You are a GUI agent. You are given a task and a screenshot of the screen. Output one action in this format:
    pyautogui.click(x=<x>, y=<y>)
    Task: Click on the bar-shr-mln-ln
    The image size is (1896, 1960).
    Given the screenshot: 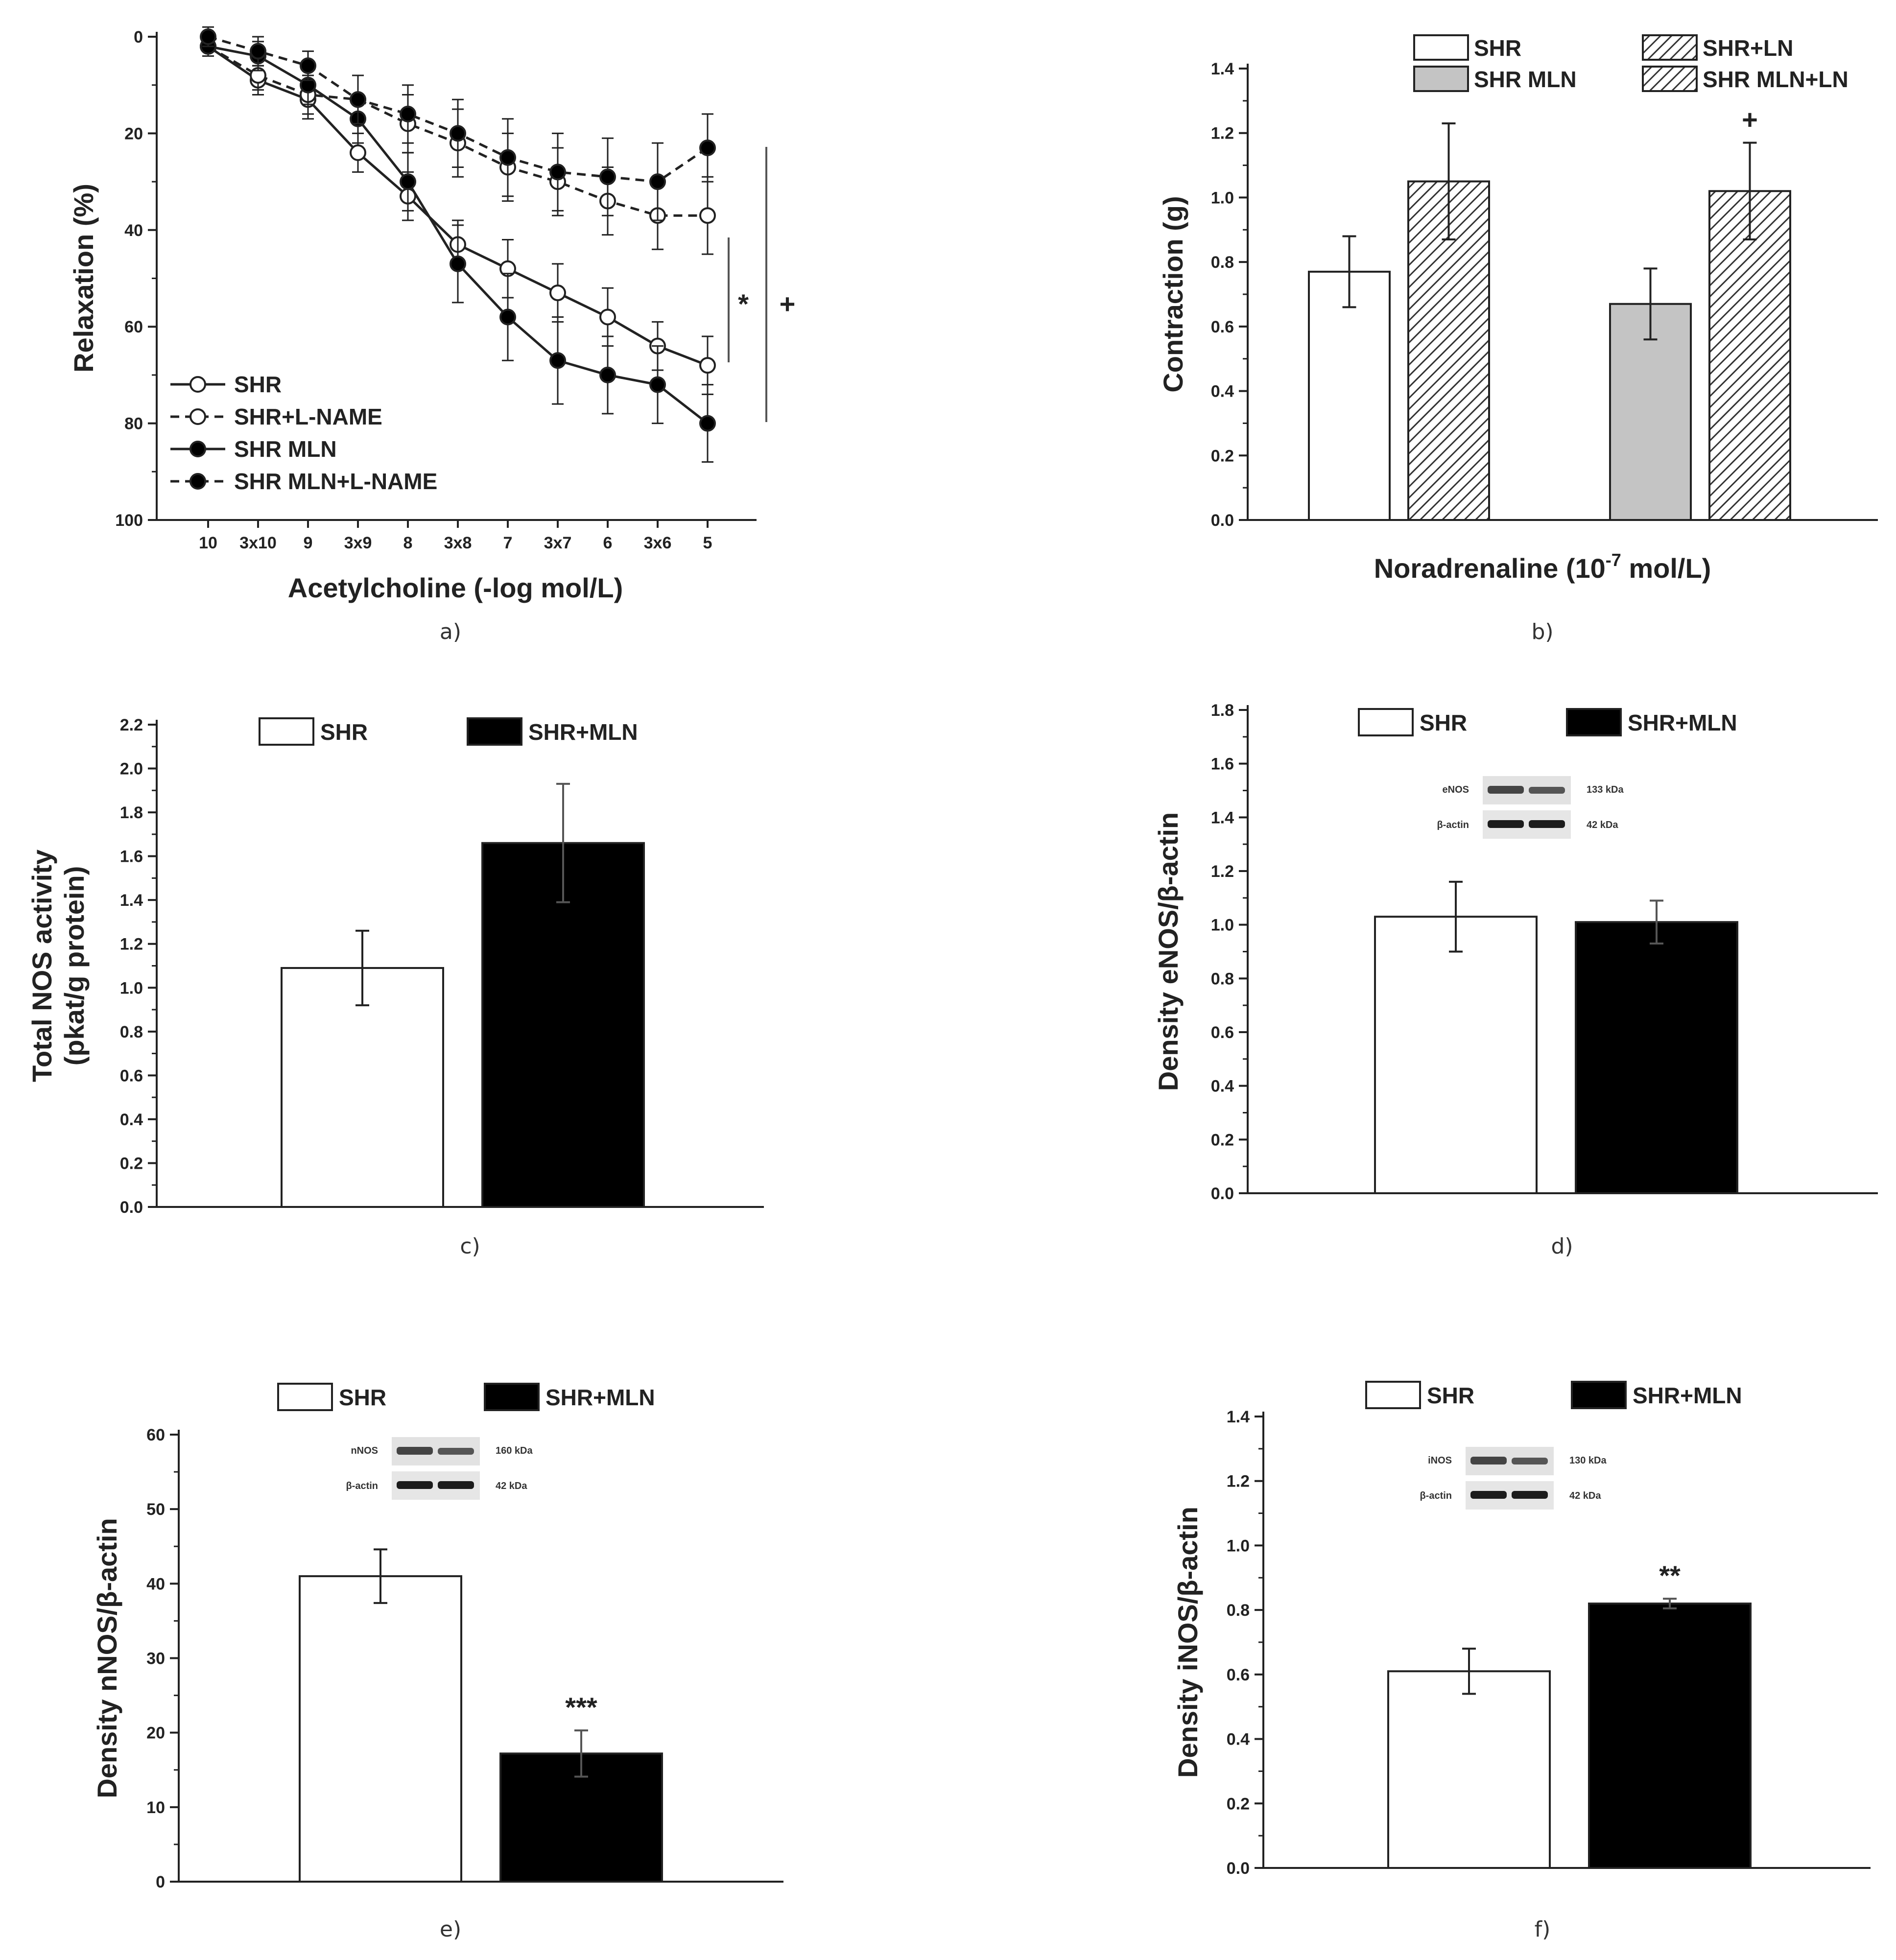 What is the action you would take?
    pyautogui.click(x=1749, y=355)
    